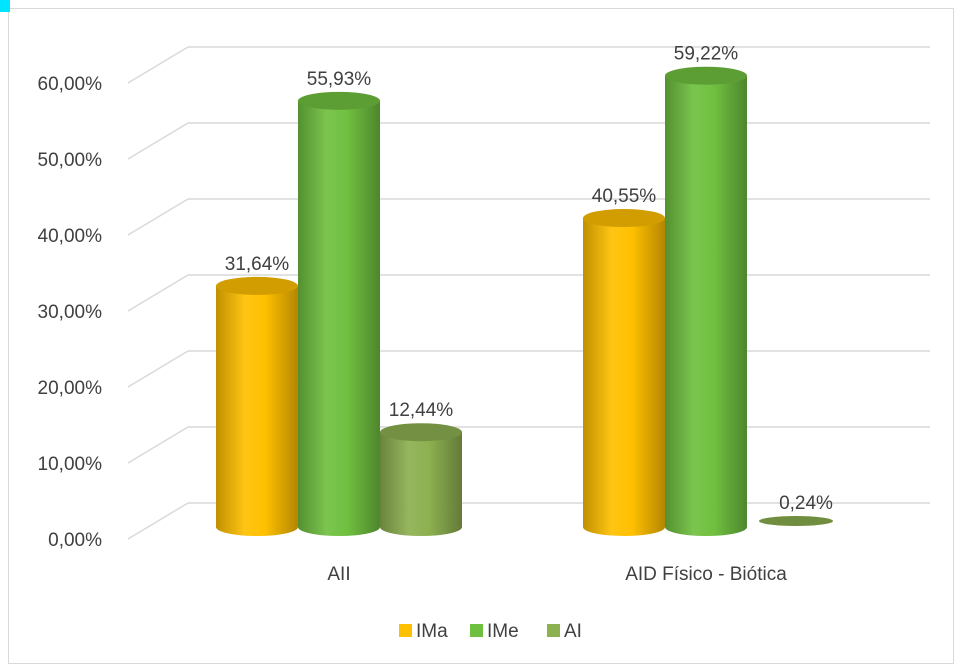 This screenshot has width=956, height=666. What do you see at coordinates (70, 84) in the screenshot?
I see `y-tick-label: 60,00%` at bounding box center [70, 84].